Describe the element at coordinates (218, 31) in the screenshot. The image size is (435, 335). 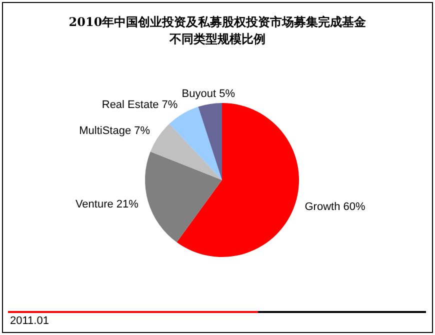
I see `chart-title: 2010年中国创业投资及私募股权投资市场募集完成基金不同类型规模比例` at that location.